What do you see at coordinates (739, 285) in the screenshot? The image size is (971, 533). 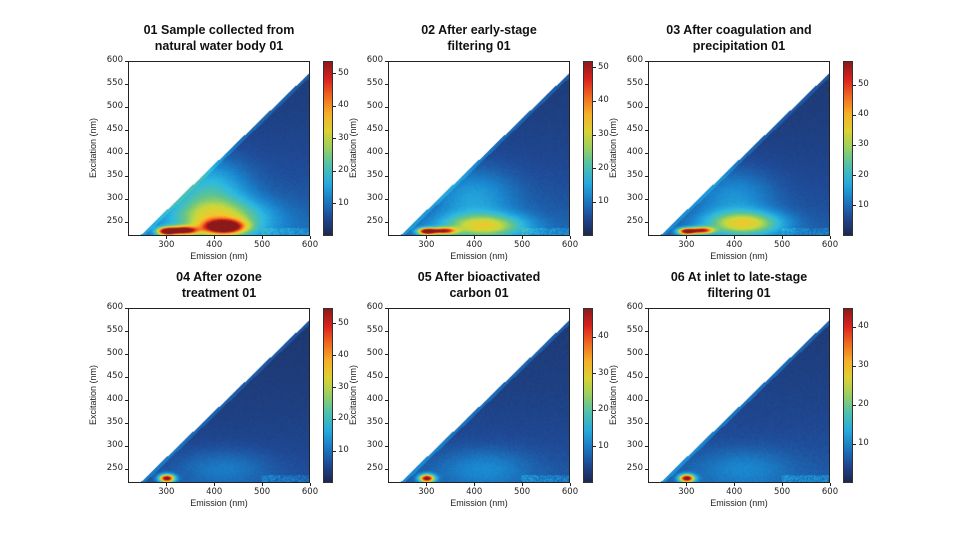 I see `chart-title: 06 At inlet to late-stage filtering 01` at bounding box center [739, 285].